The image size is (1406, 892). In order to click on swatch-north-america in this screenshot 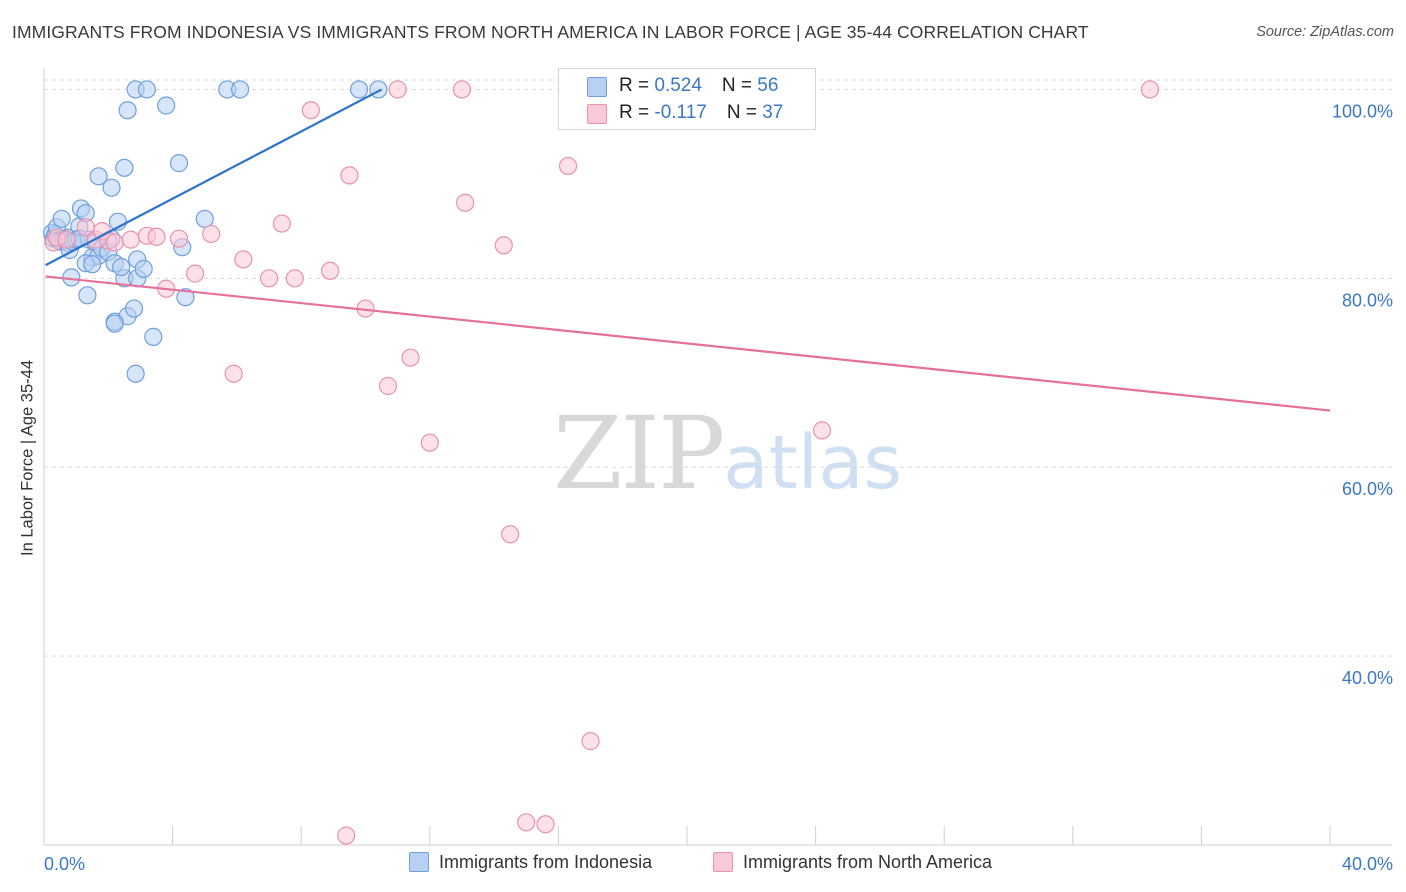, I will do `click(597, 114)`.